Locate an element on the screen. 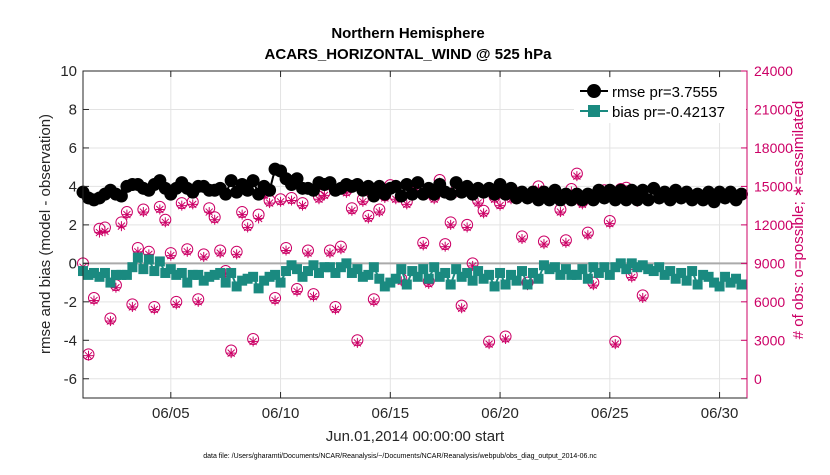  y-tick-label-left: 0 is located at coordinates (73, 263).